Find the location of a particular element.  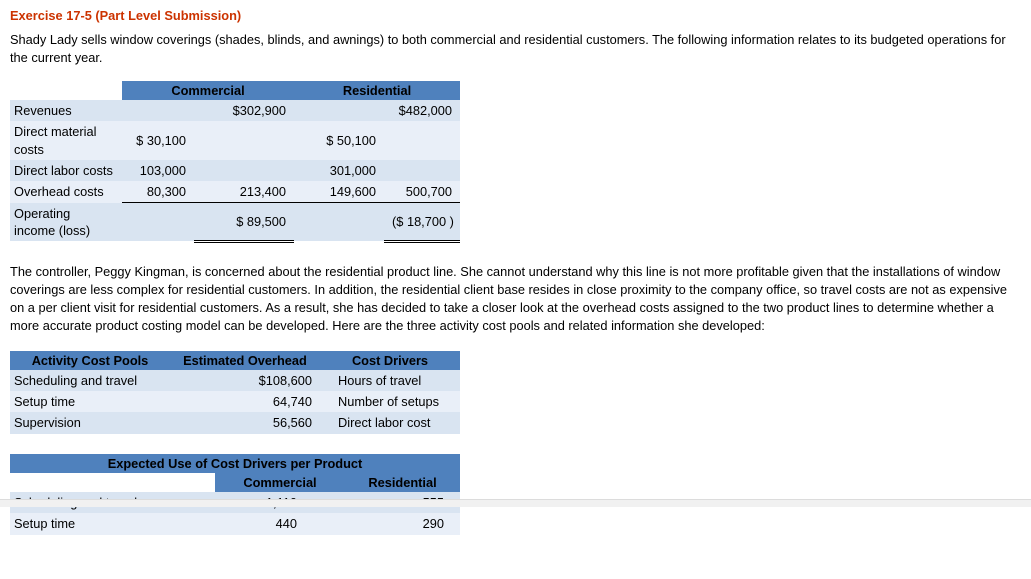

table-row: Direct material costs $ 30,100 $ 50,100 is located at coordinates (235, 140).